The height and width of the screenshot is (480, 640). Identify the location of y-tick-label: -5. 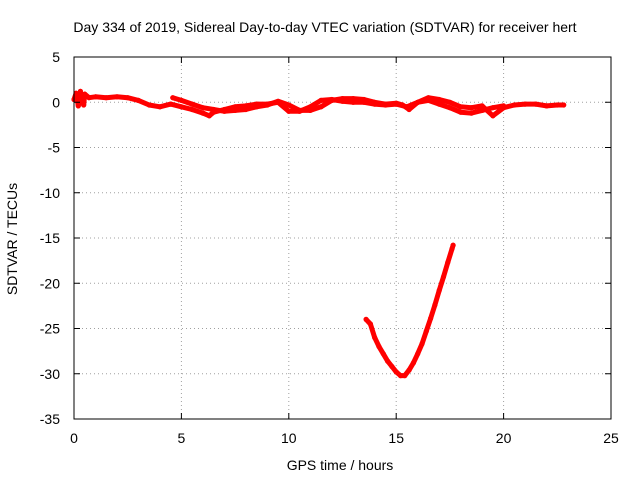
(54, 148).